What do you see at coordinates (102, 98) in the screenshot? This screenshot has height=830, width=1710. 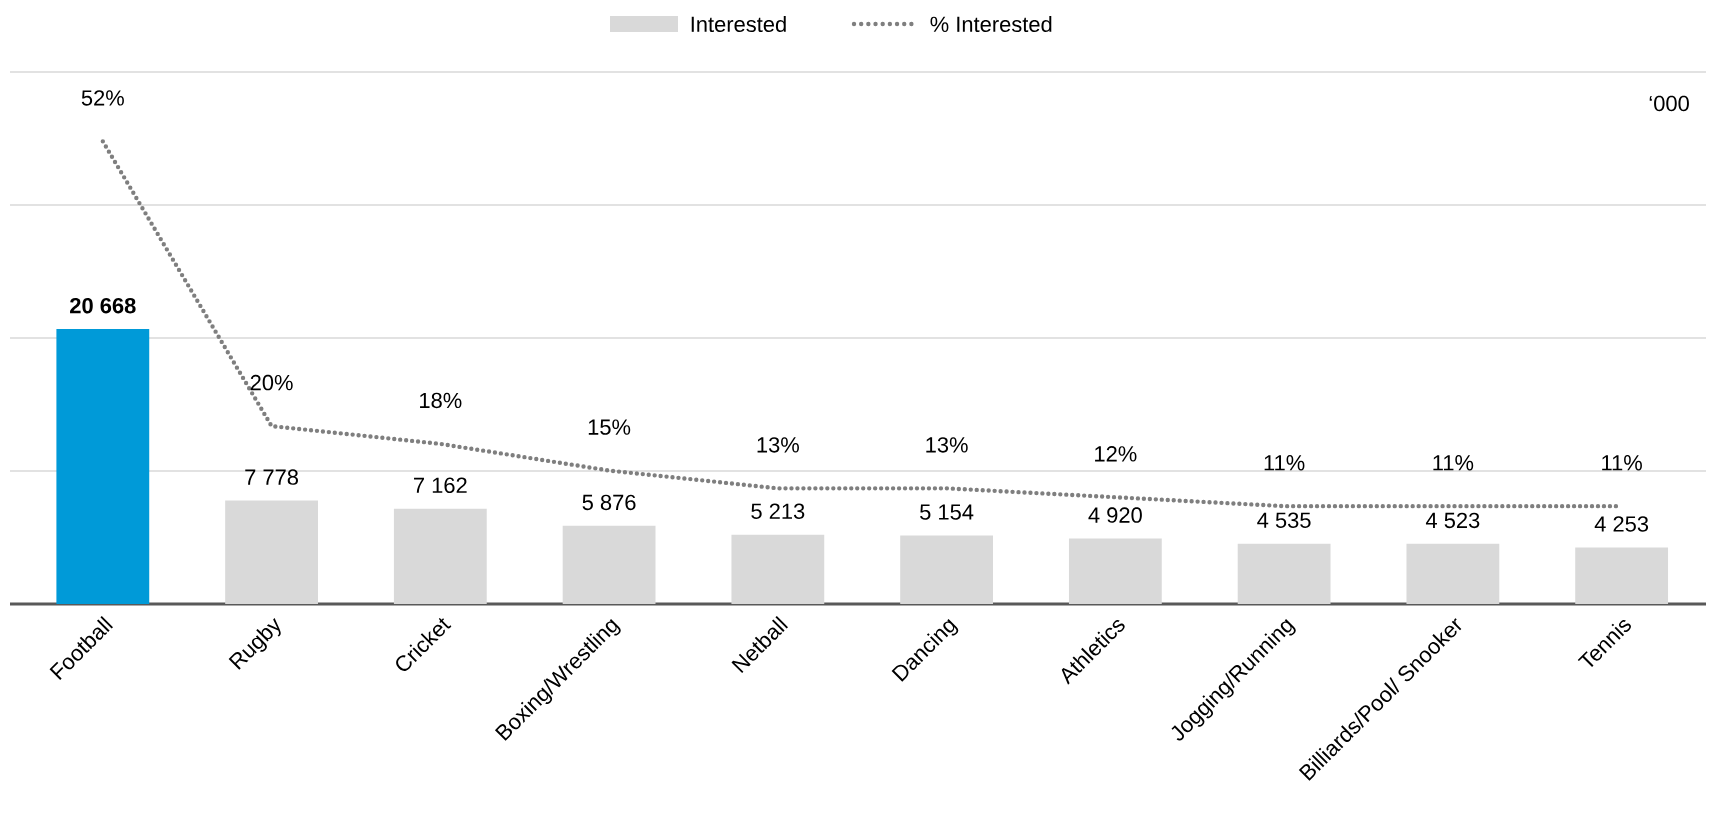 I see `data-label: 52%` at bounding box center [102, 98].